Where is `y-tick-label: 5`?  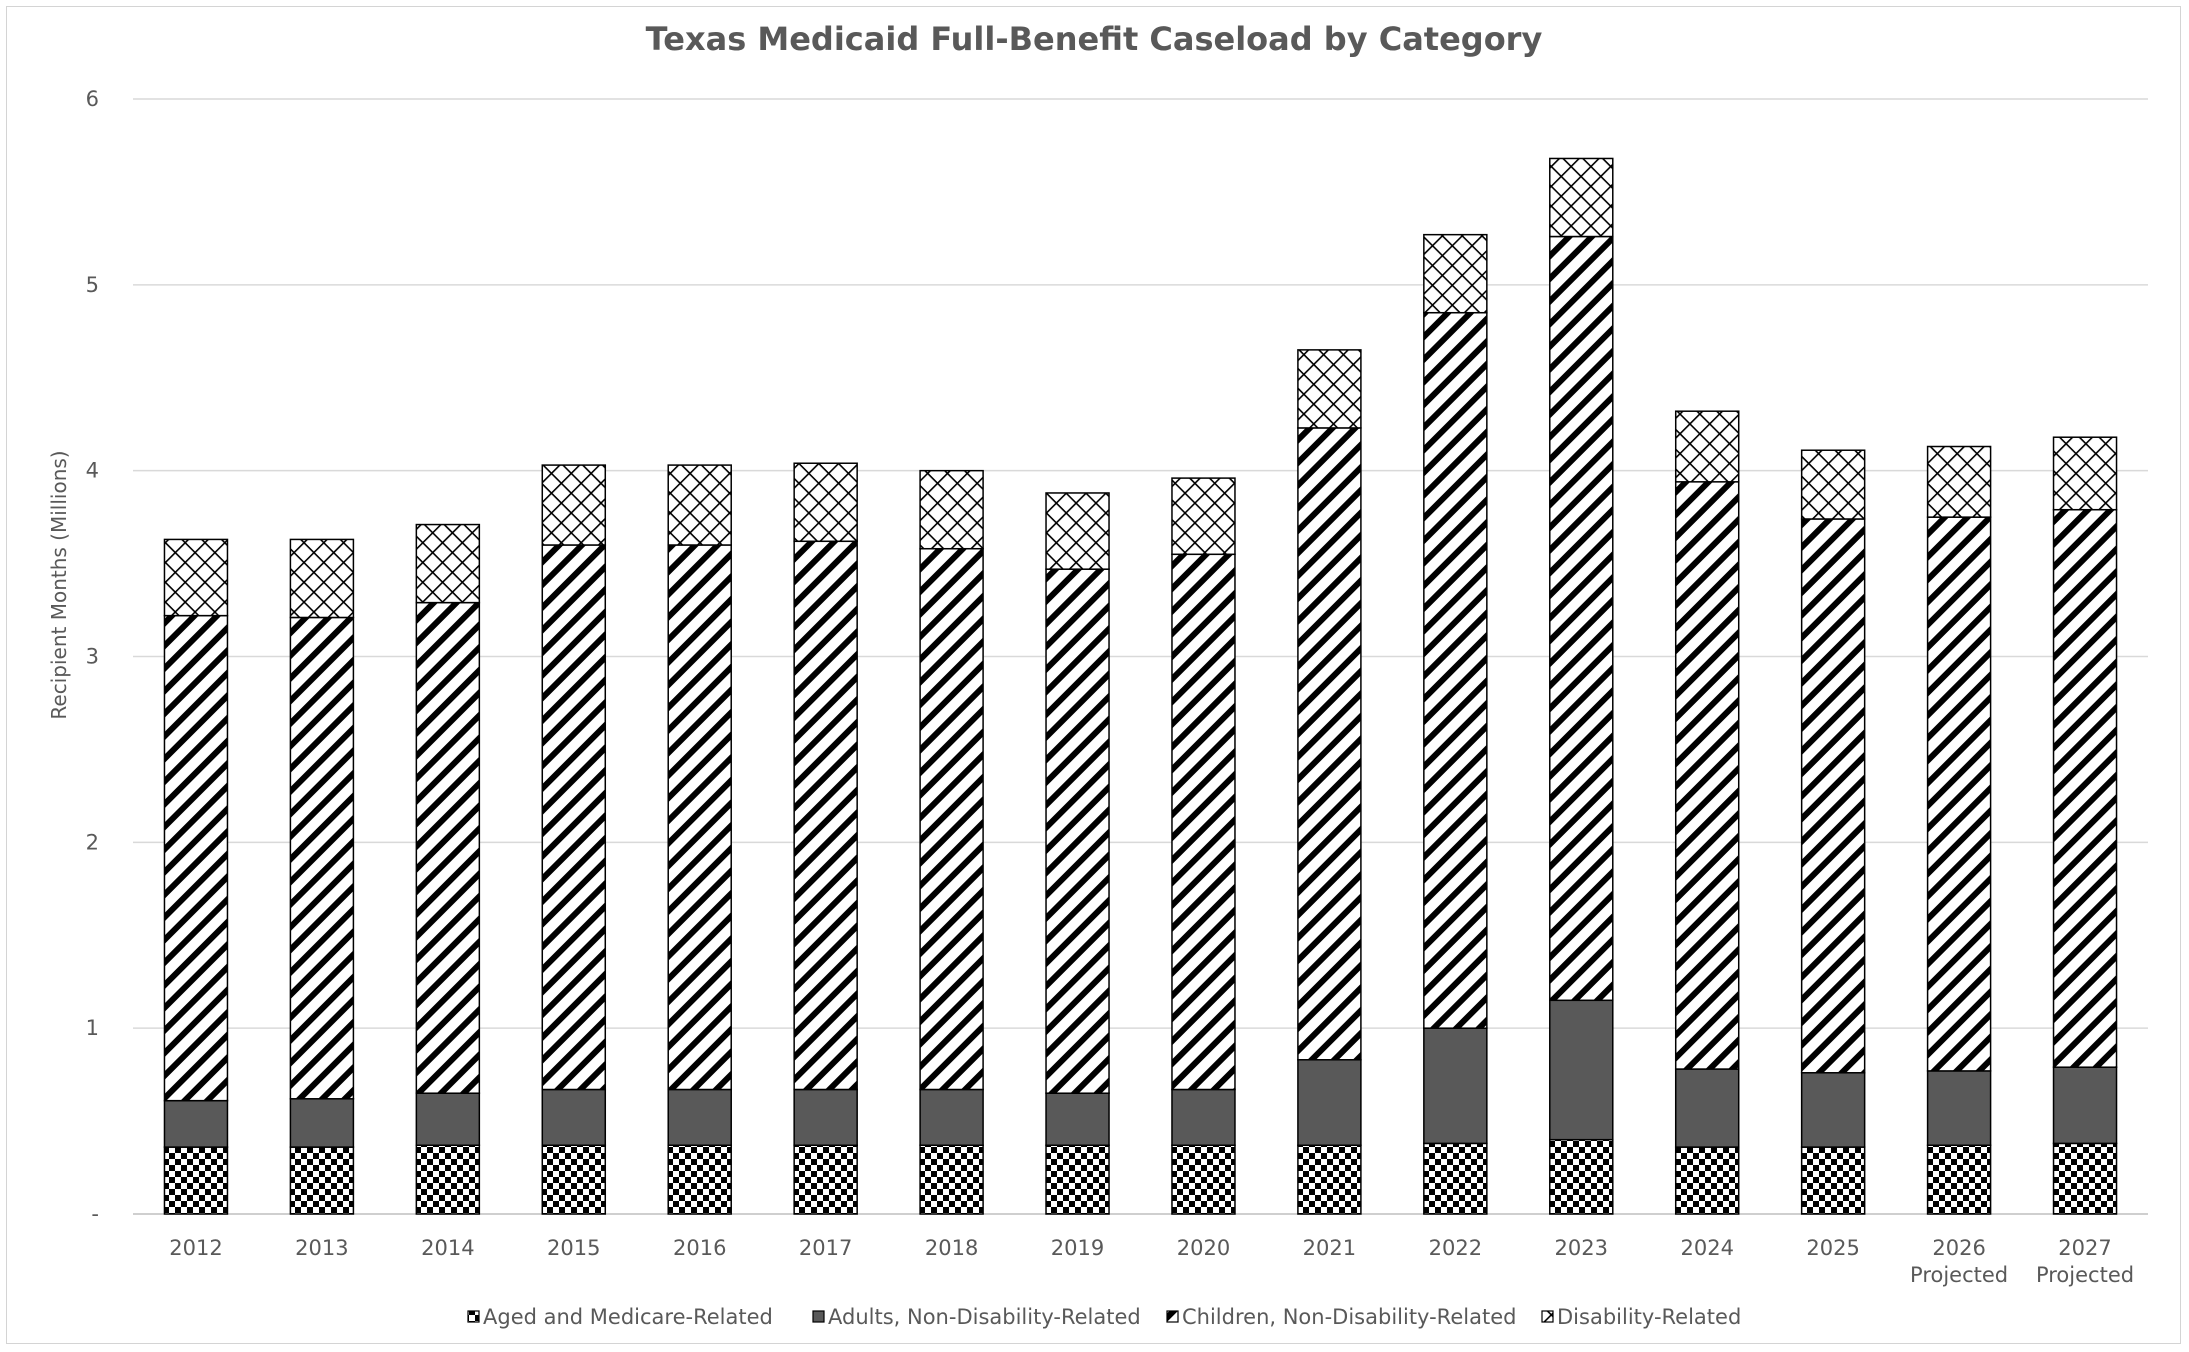 y-tick-label: 5 is located at coordinates (92, 285).